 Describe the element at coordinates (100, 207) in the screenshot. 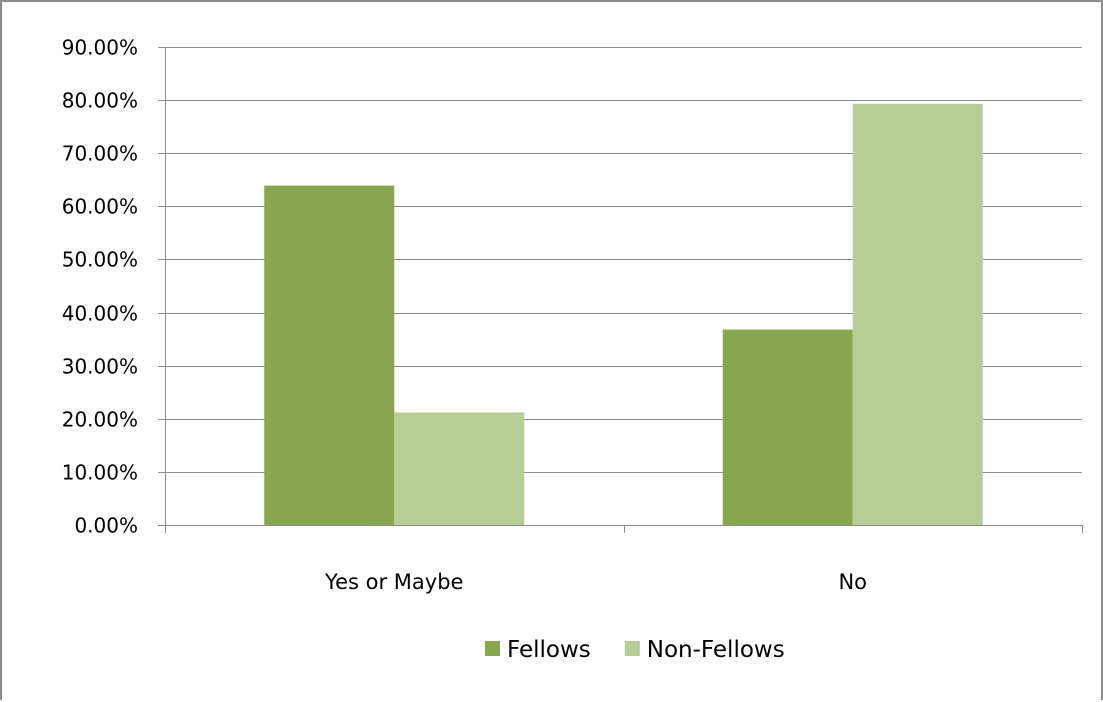

I see `y-tick-label: 60.00%` at that location.